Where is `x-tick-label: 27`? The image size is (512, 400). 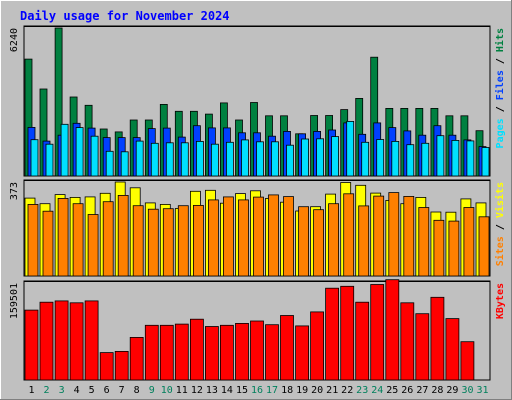 x-tick-label: 27 is located at coordinates (422, 390).